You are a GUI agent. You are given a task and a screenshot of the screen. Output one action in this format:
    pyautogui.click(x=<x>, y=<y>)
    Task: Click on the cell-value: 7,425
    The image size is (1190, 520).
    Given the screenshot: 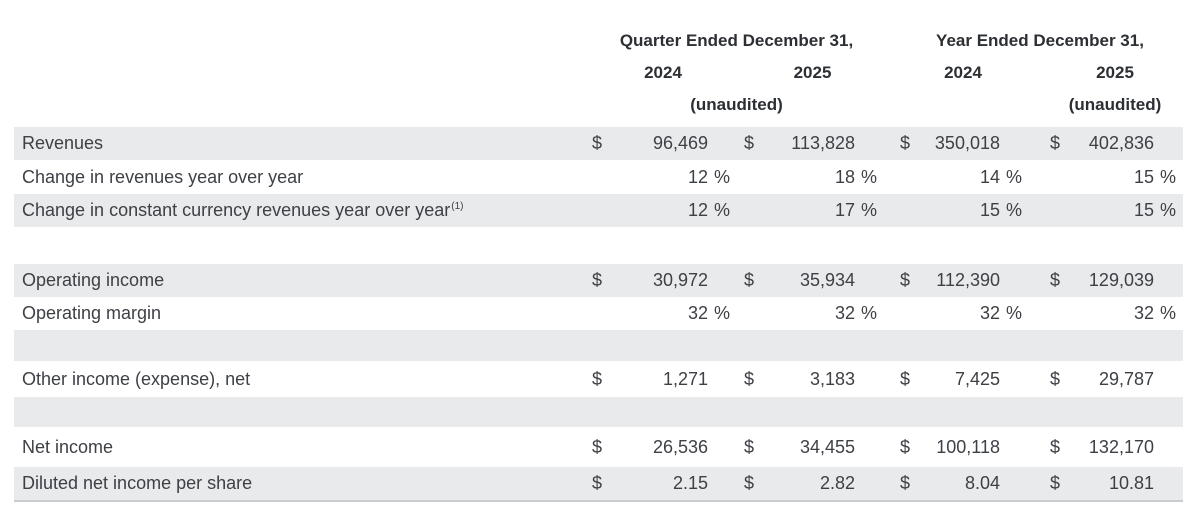 What is the action you would take?
    pyautogui.click(x=977, y=379)
    